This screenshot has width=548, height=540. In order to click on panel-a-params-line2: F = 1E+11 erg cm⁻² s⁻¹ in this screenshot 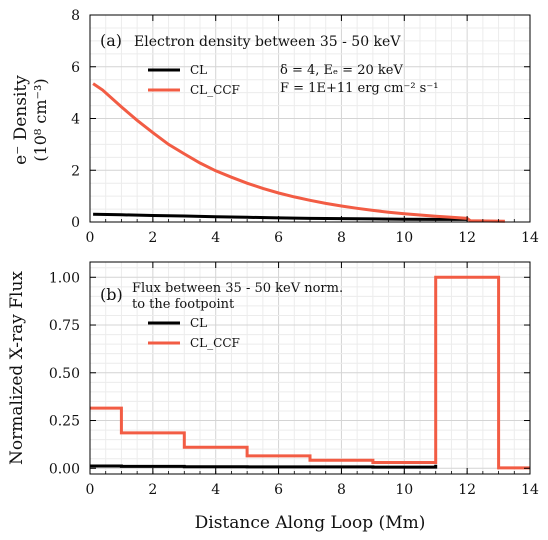, I will do `click(359, 88)`.